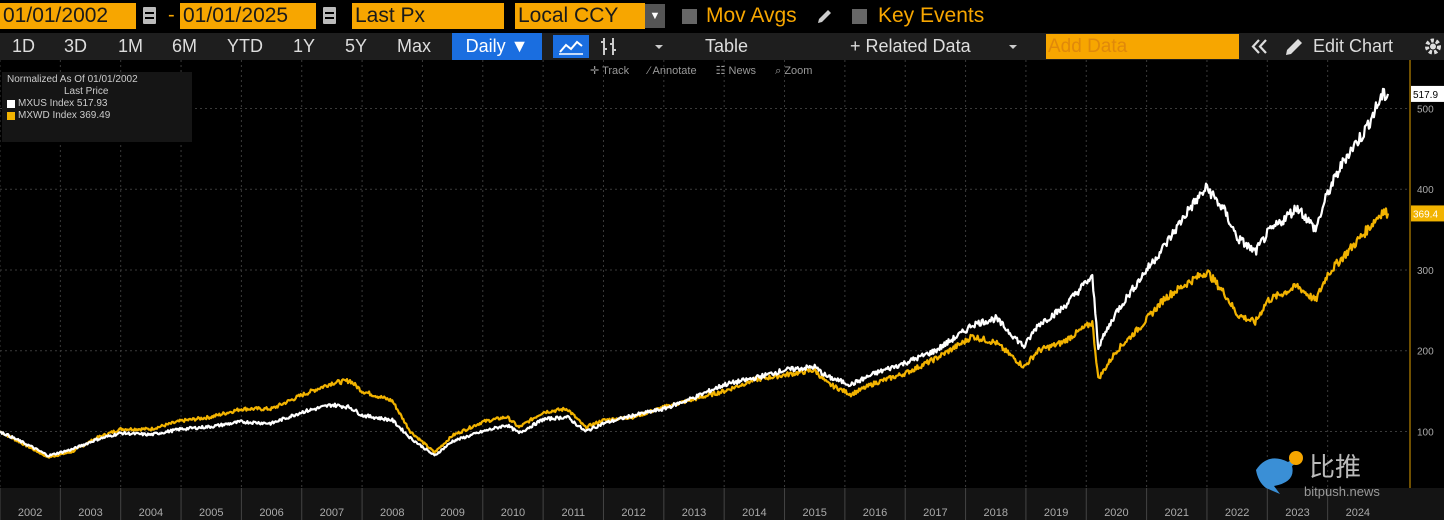 This screenshot has height=520, width=1444. What do you see at coordinates (356, 46) in the screenshot?
I see `period-5y: 5Y` at bounding box center [356, 46].